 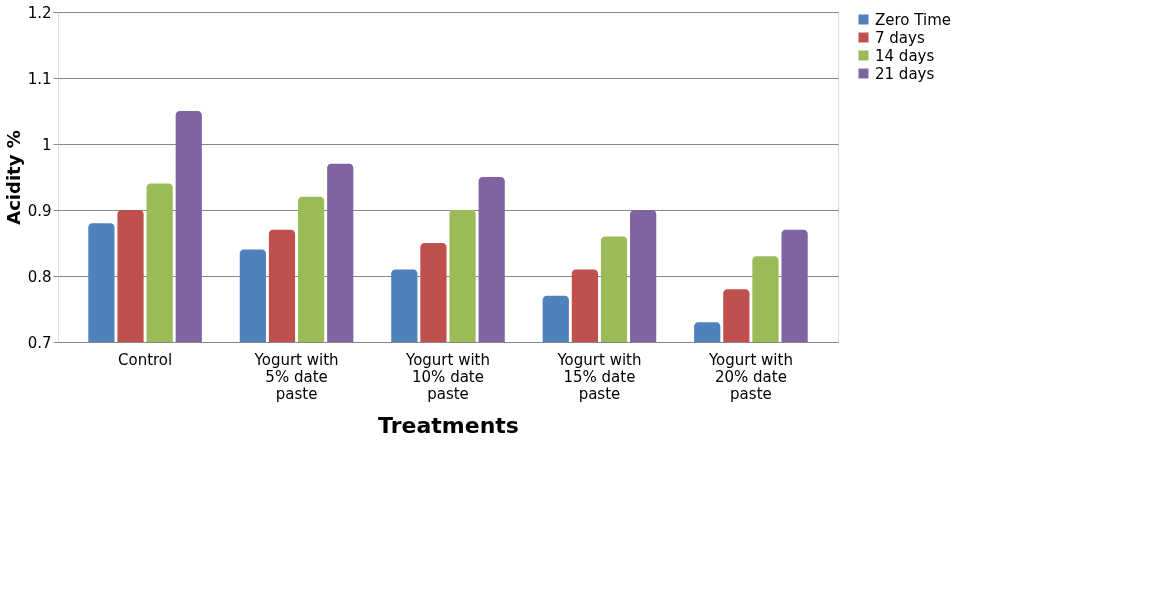 What do you see at coordinates (39, 210) in the screenshot?
I see `y-tick-label: 0.9` at bounding box center [39, 210].